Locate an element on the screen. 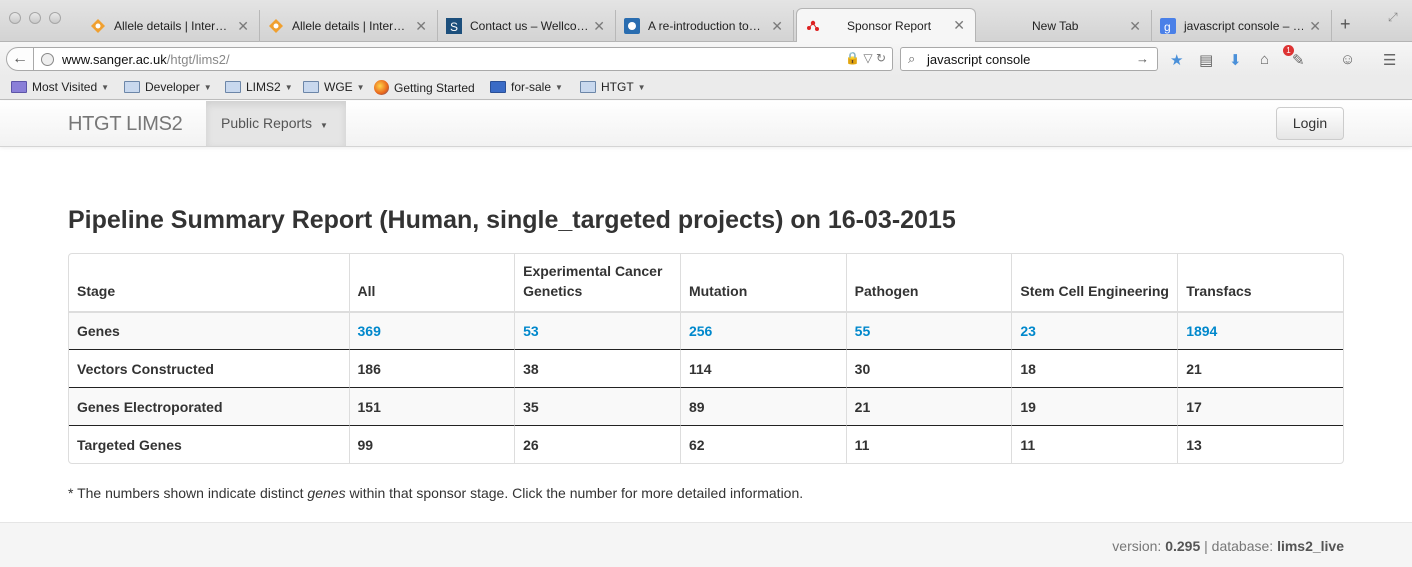 The height and width of the screenshot is (567, 1412). bookmark-wge: WGE ▼ is located at coordinates (334, 87).